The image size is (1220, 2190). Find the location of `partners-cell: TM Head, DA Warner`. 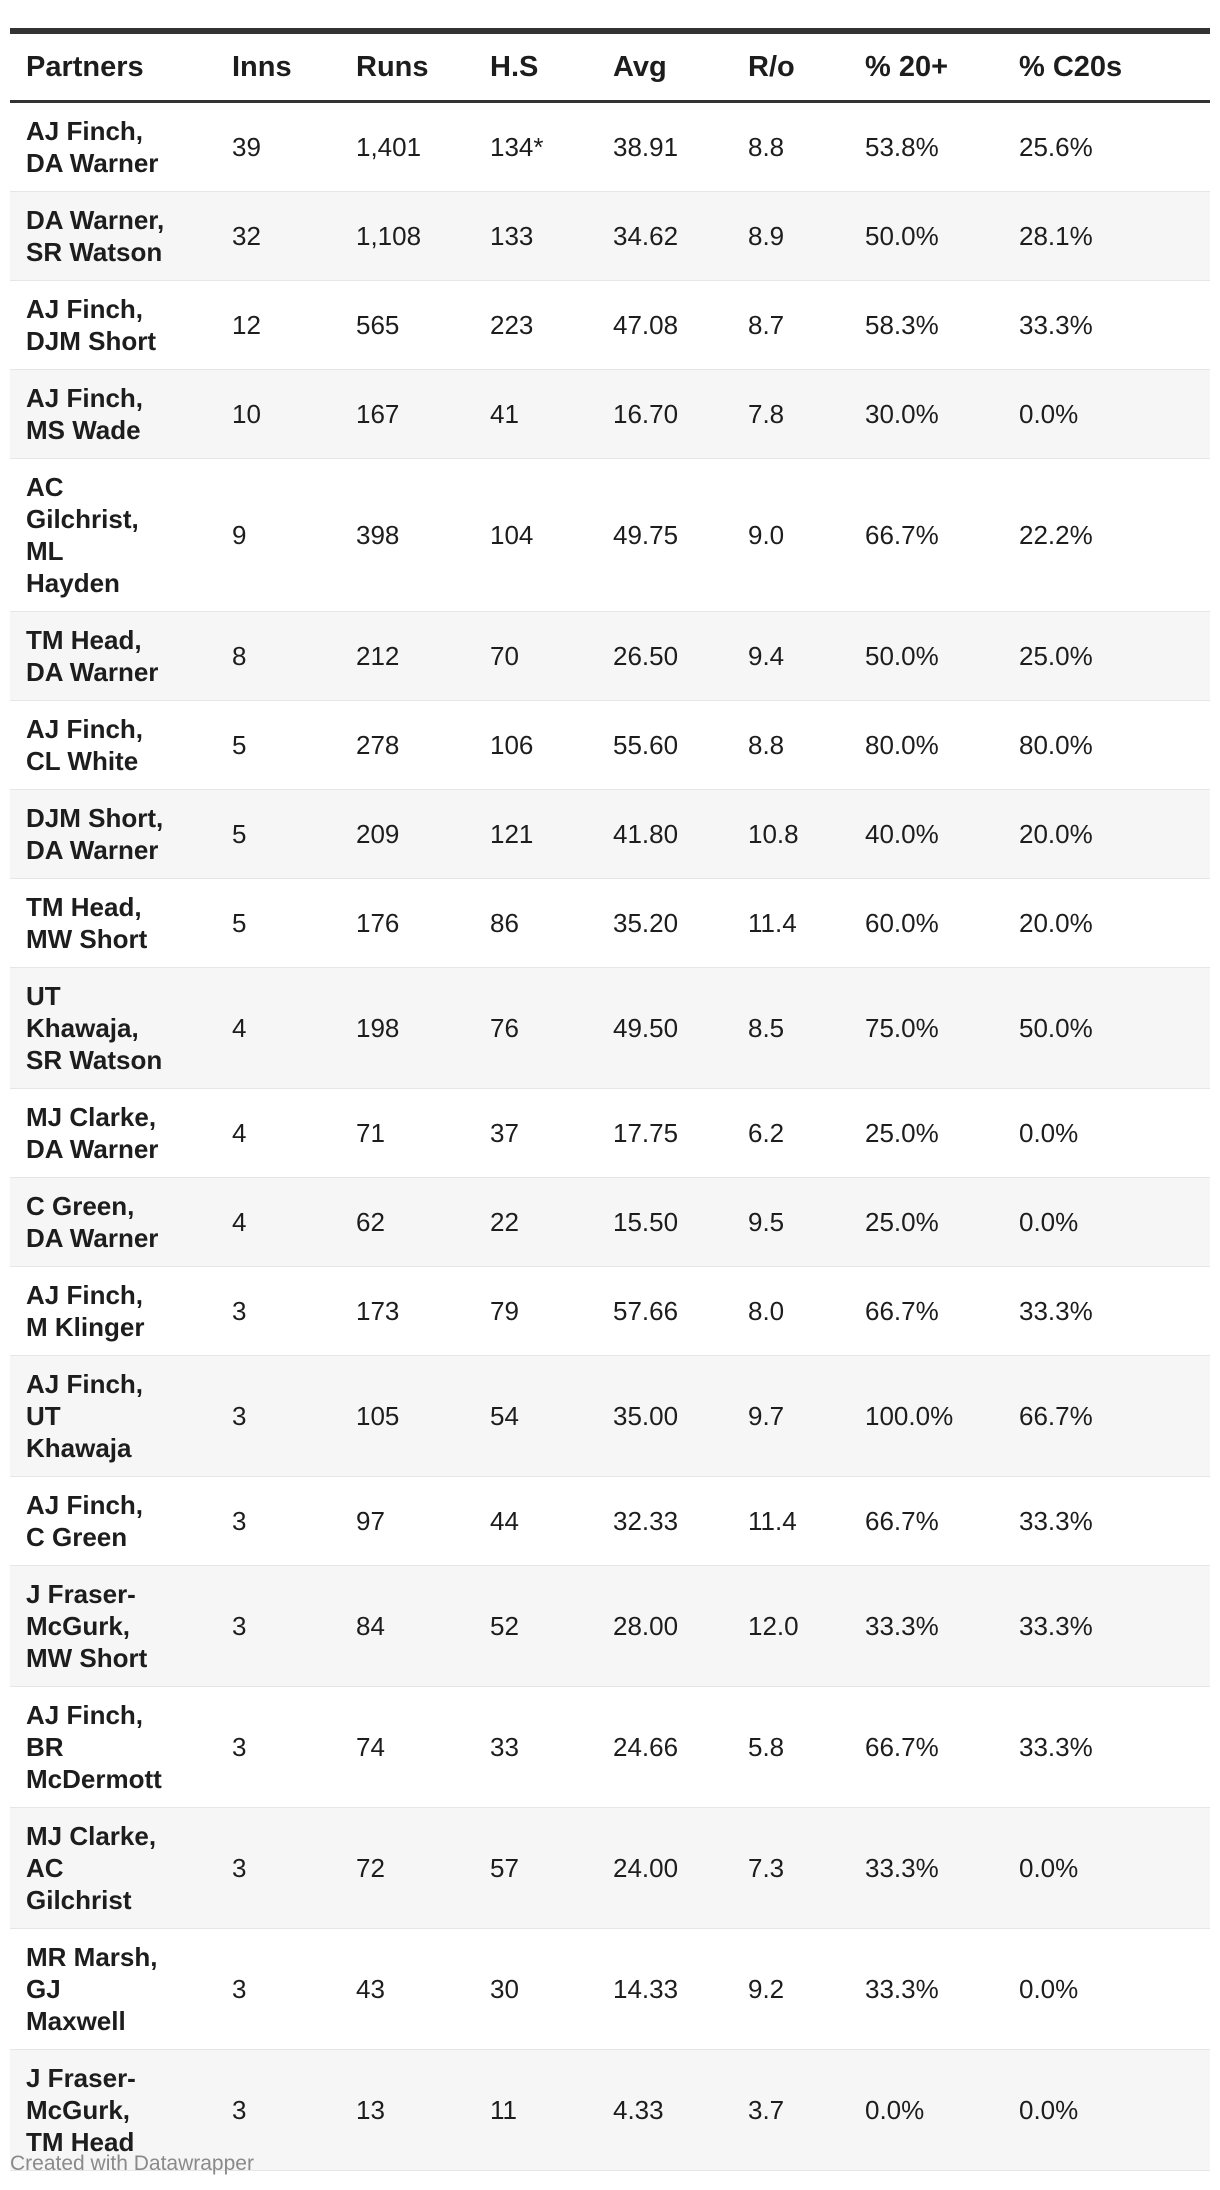

partners-cell: TM Head, DA Warner is located at coordinates (113, 656).